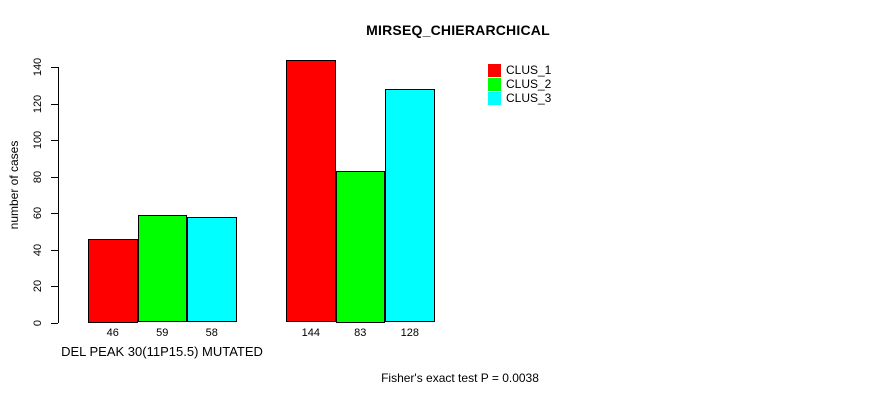 The height and width of the screenshot is (400, 890). Describe the element at coordinates (38, 176) in the screenshot. I see `y-tick-label: 80` at that location.